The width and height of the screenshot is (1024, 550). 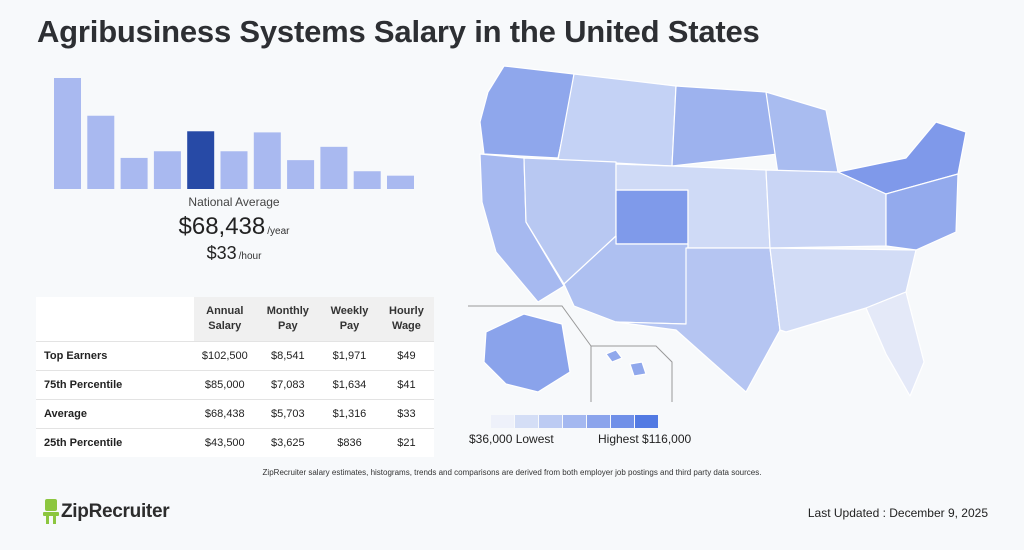 What do you see at coordinates (652, 217) in the screenshot?
I see `map-region-colorado` at bounding box center [652, 217].